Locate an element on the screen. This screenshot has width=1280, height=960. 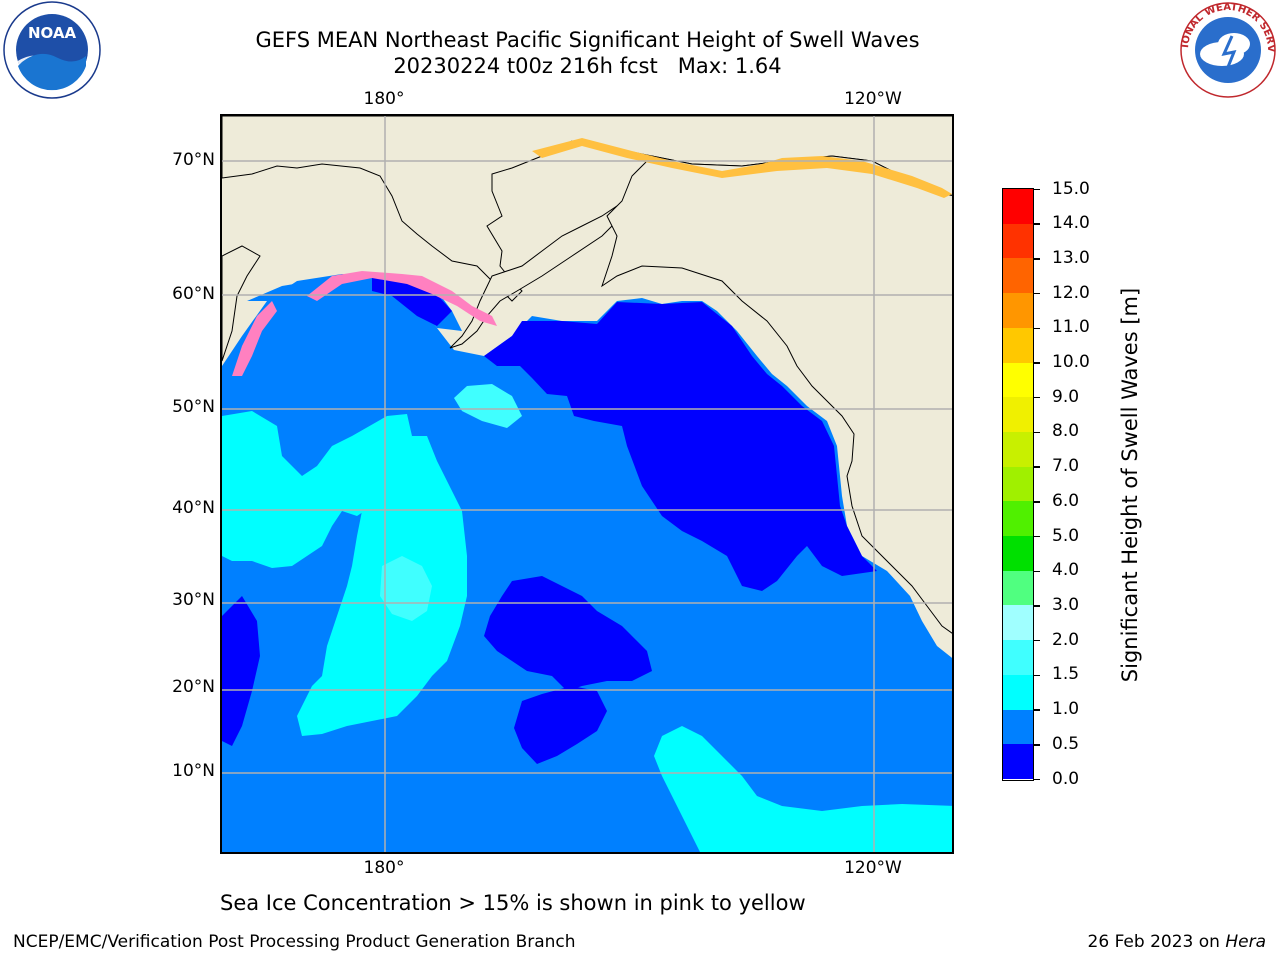
colorbar-tick-label: 2.0 is located at coordinates (1066, 639).